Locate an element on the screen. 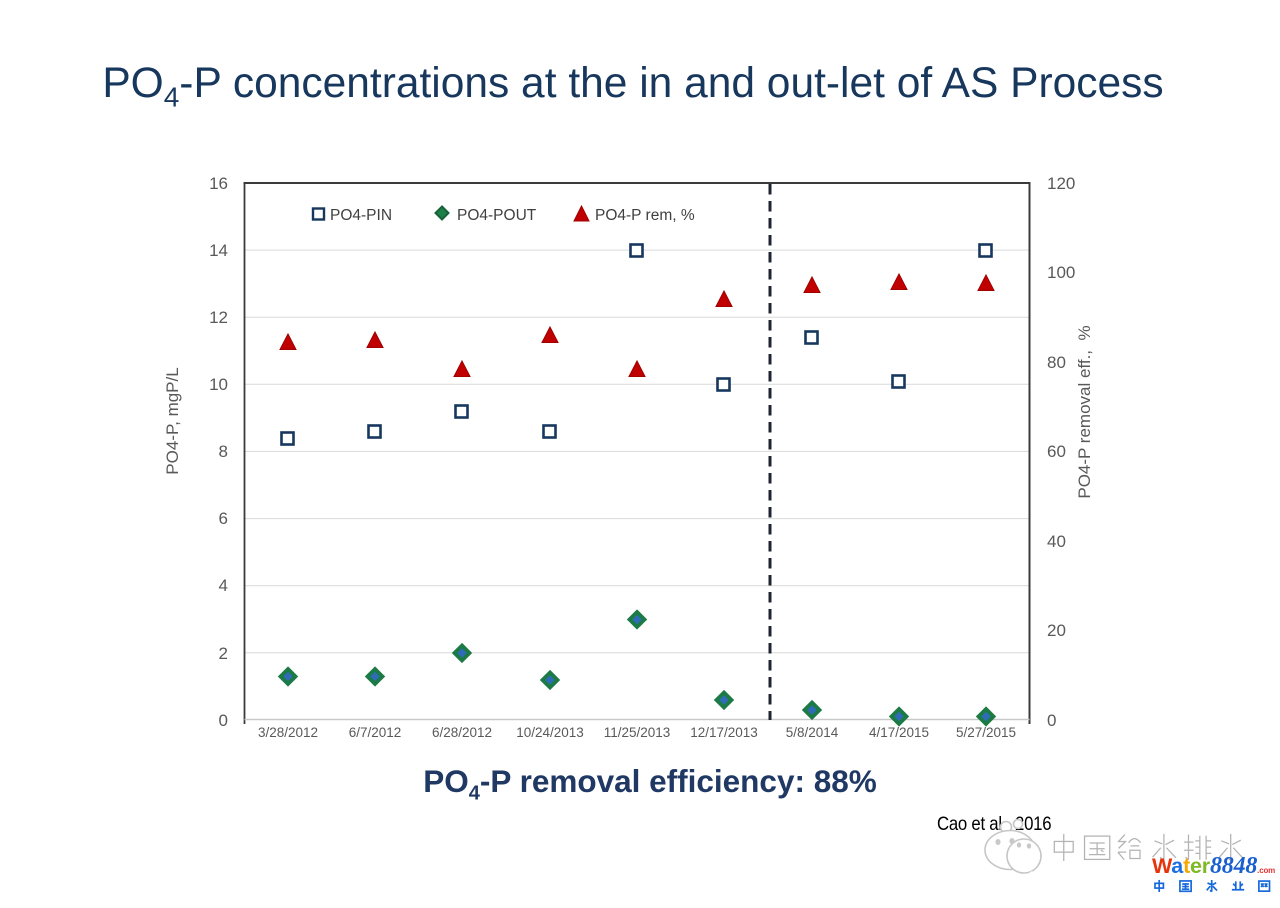 The image size is (1280, 908). svg-text: 16 is located at coordinates (218, 183).